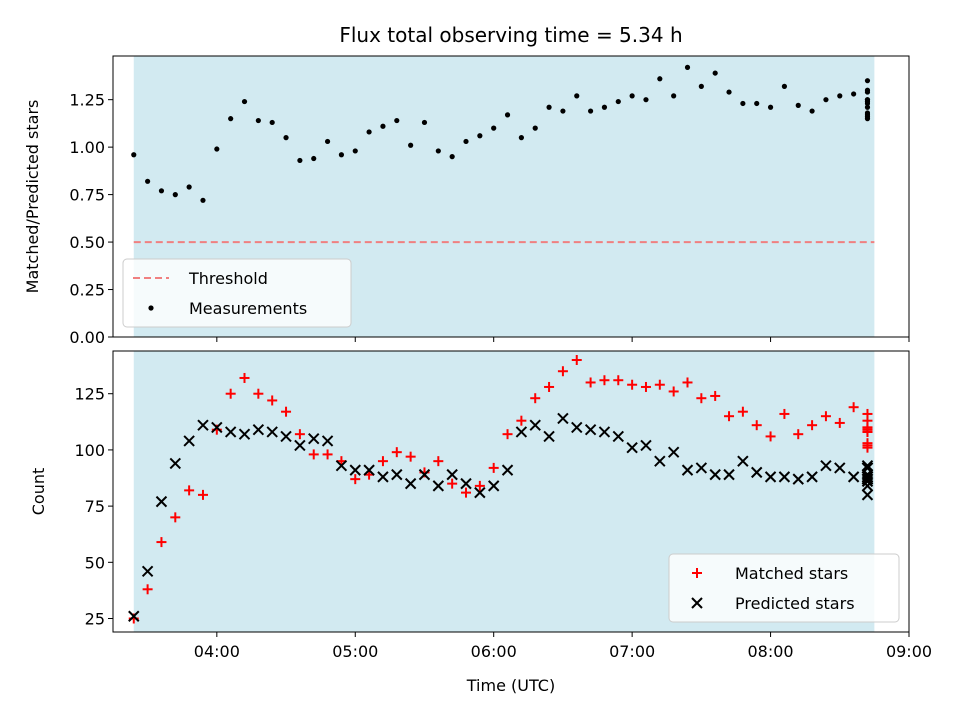 The width and height of the screenshot is (960, 720). Describe the element at coordinates (95, 506) in the screenshot. I see `y-tick-label: 75` at that location.